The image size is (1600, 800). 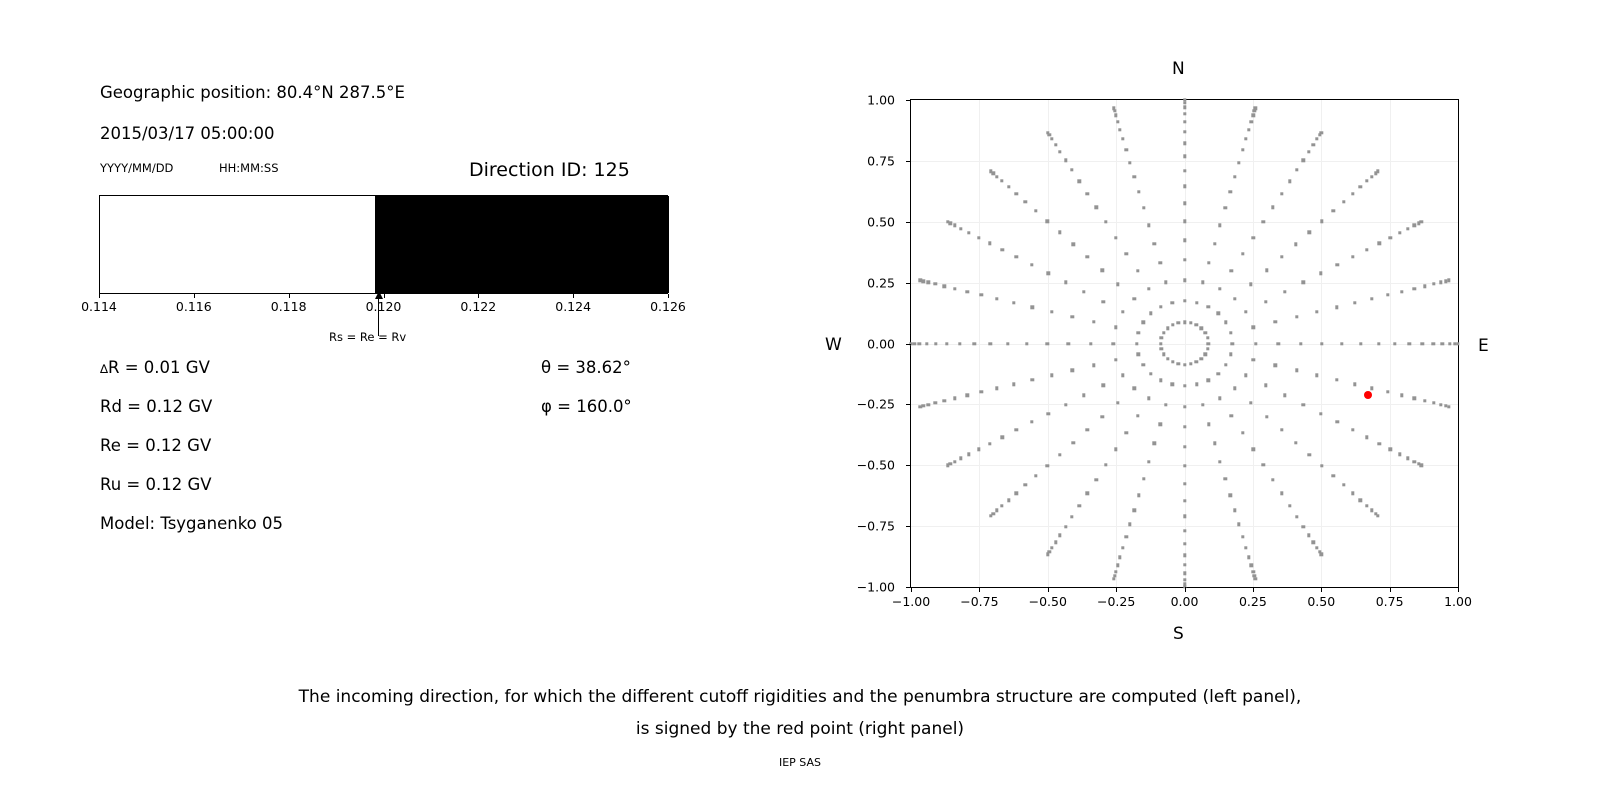 I want to click on parameter-Re: Re = 0.12 GV, so click(x=156, y=445).